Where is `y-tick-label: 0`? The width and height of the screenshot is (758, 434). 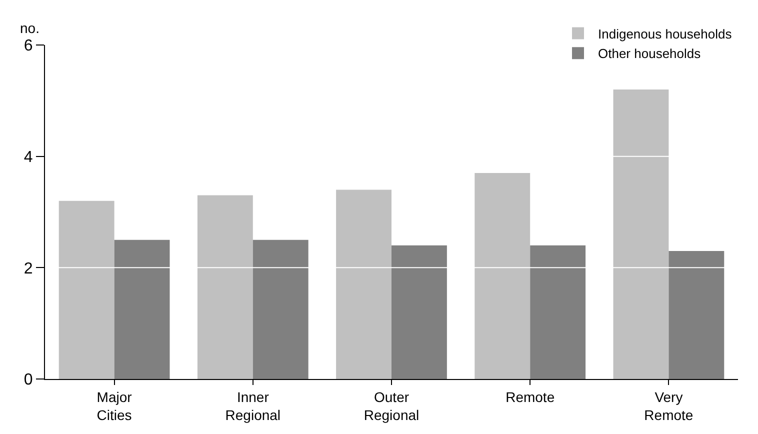
y-tick-label: 0 is located at coordinates (28, 380).